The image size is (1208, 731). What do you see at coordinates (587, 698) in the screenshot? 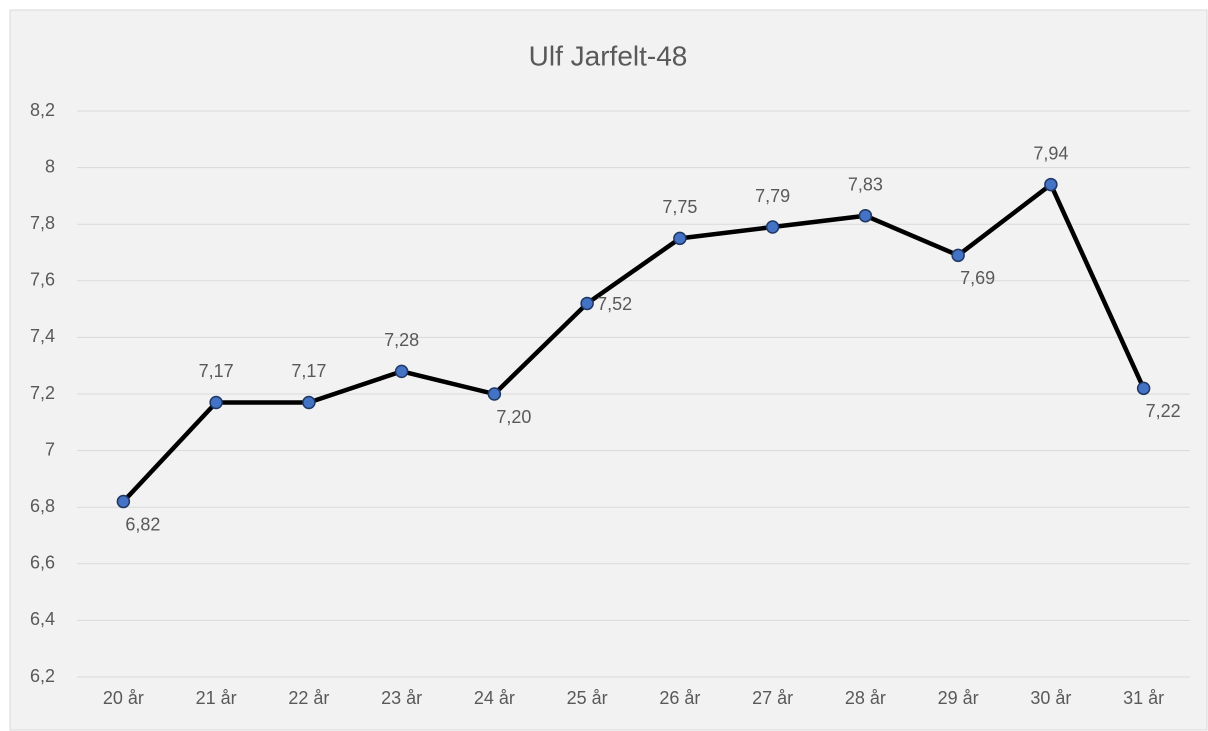
I see `x-tick-label: 25 år` at bounding box center [587, 698].